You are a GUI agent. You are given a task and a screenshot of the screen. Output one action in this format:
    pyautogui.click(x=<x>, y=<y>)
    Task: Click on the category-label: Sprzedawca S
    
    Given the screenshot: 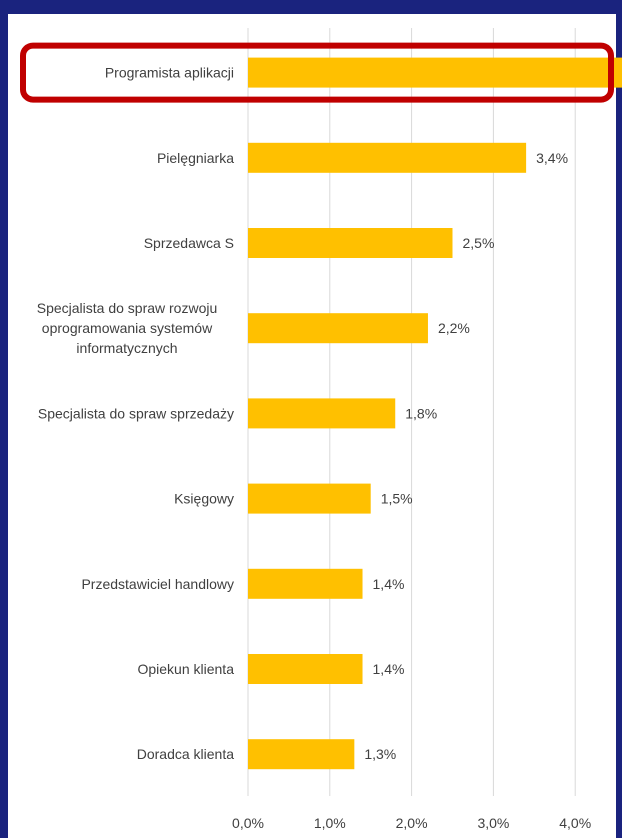 What is the action you would take?
    pyautogui.click(x=189, y=243)
    